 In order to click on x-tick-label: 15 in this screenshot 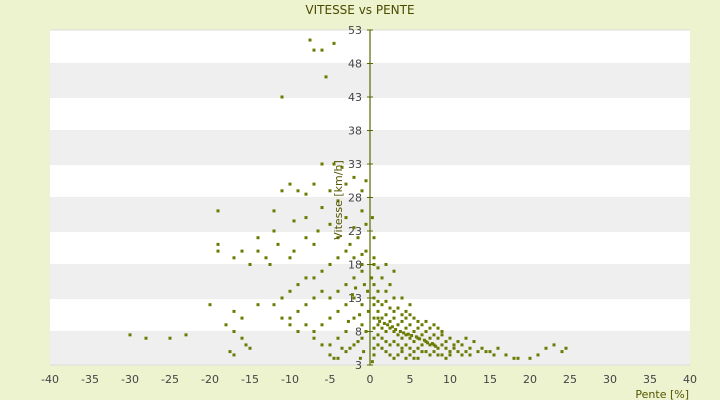, I will do `click(490, 379)`.